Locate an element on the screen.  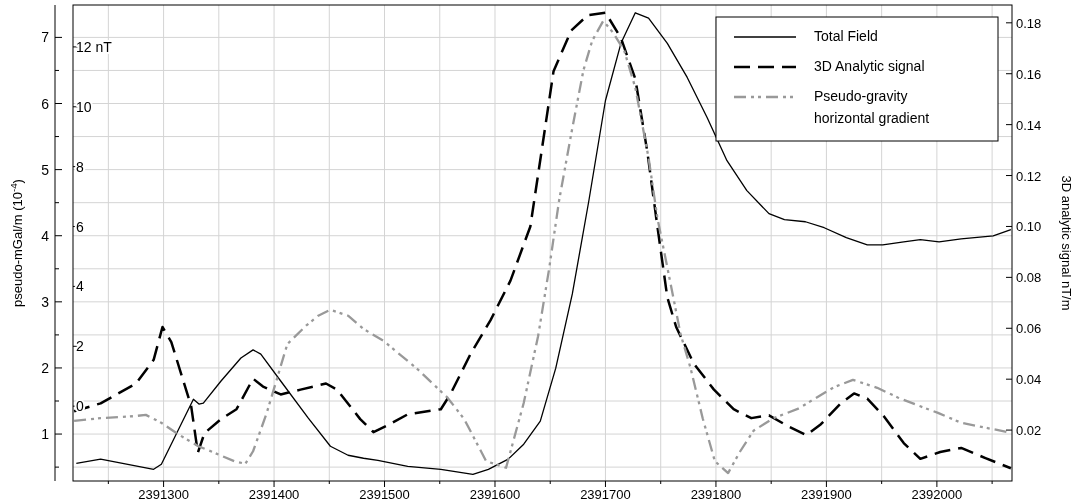
y2-tick-label: 0.10 is located at coordinates (1029, 227).